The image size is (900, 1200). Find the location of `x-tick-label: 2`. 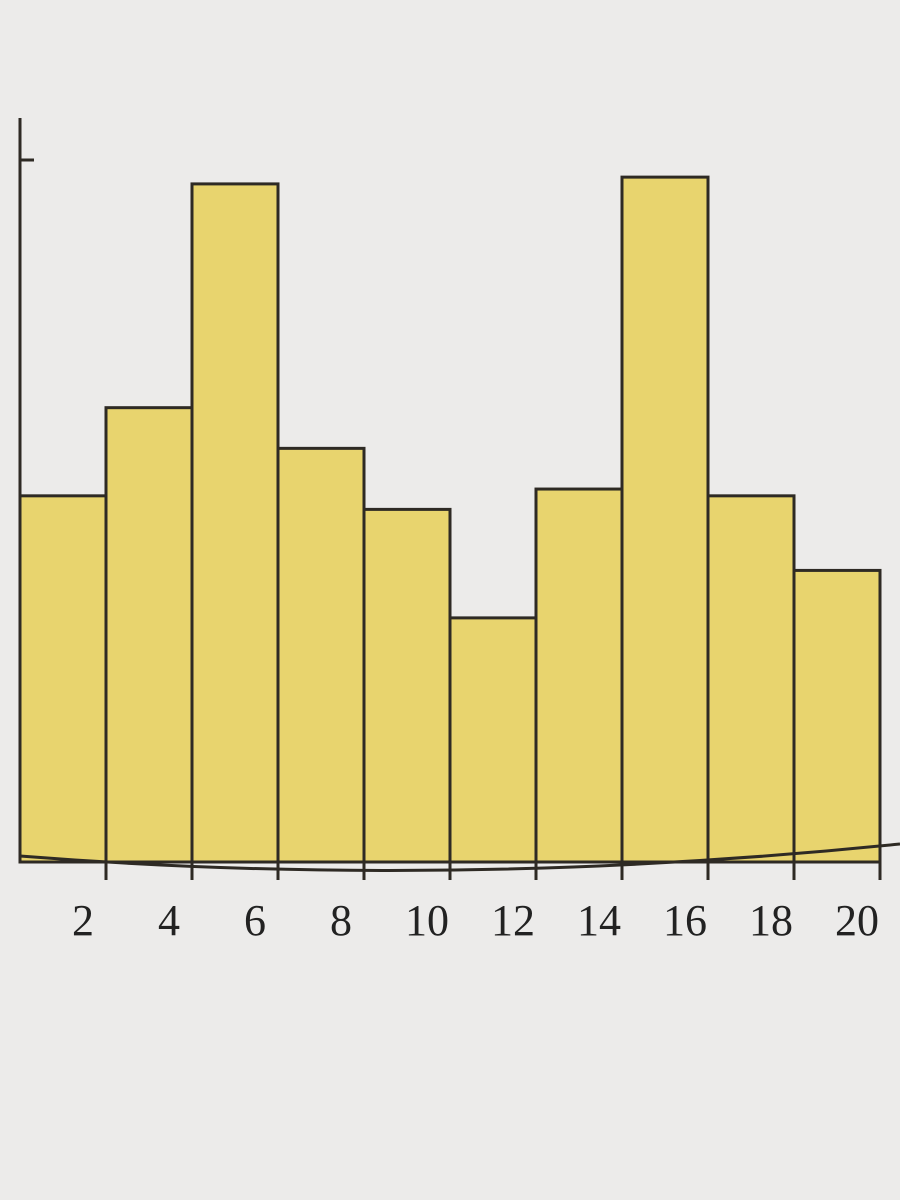

x-tick-label: 2 is located at coordinates (83, 920).